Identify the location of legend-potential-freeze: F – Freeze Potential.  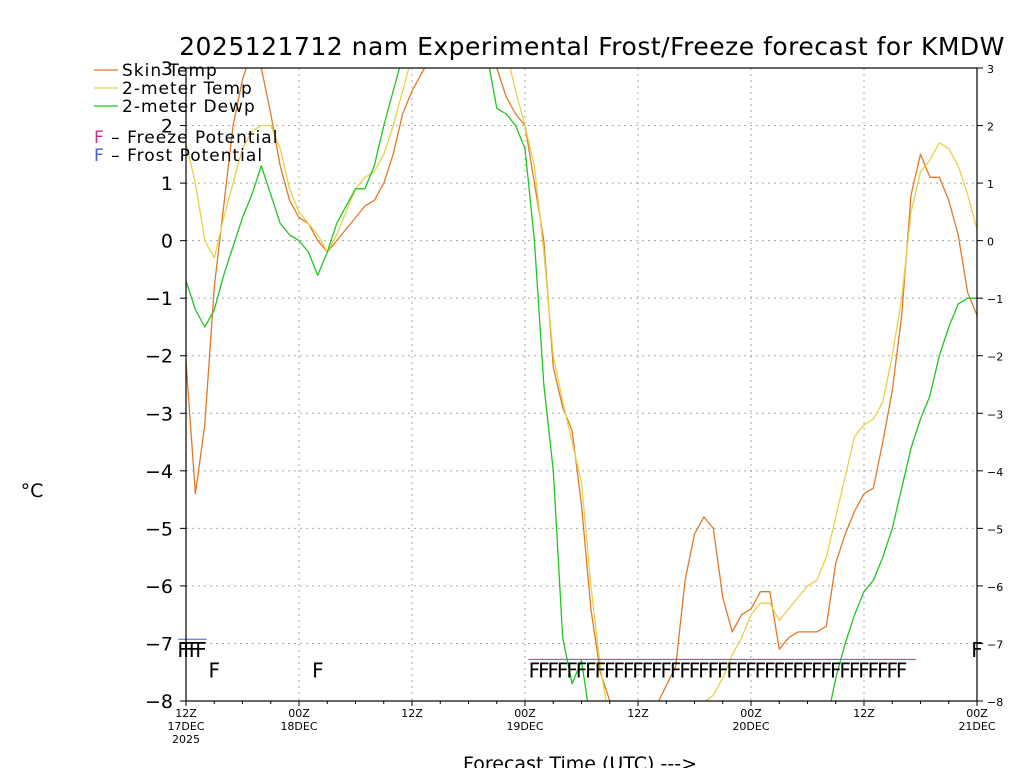
(186, 138).